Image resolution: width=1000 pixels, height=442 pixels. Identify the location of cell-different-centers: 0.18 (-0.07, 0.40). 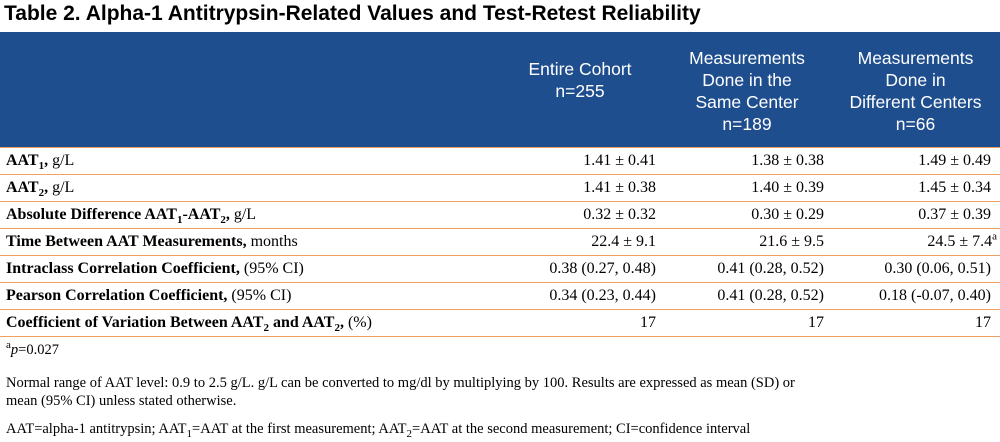
(915, 296).